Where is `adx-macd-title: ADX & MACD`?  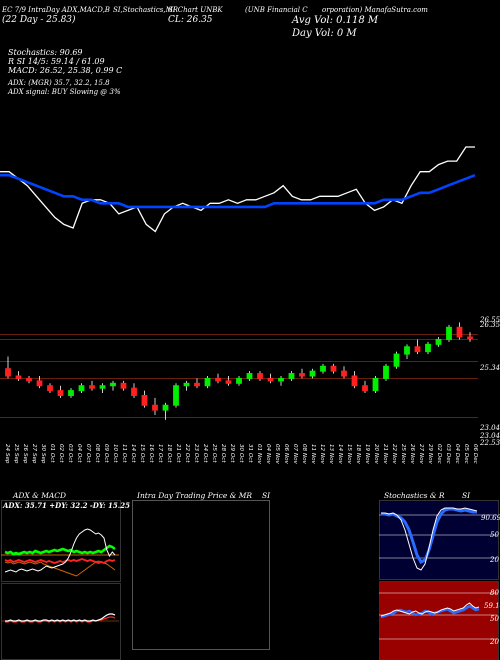
adx-macd-title: ADX & MACD is located at coordinates (40, 495).